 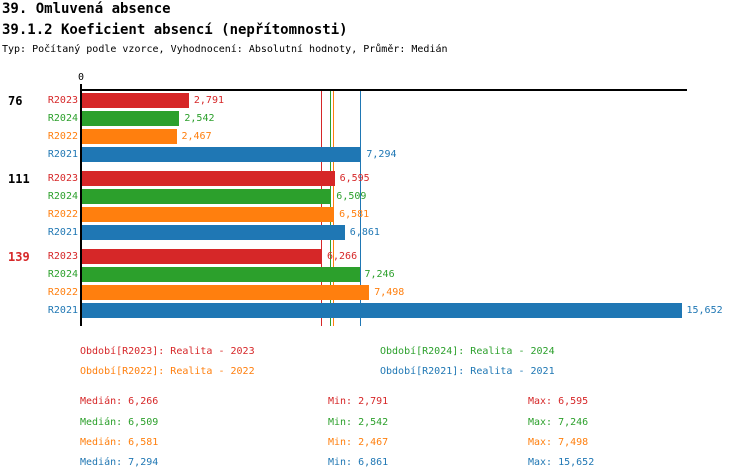 I want to click on bar-111-r2024, so click(x=207, y=196).